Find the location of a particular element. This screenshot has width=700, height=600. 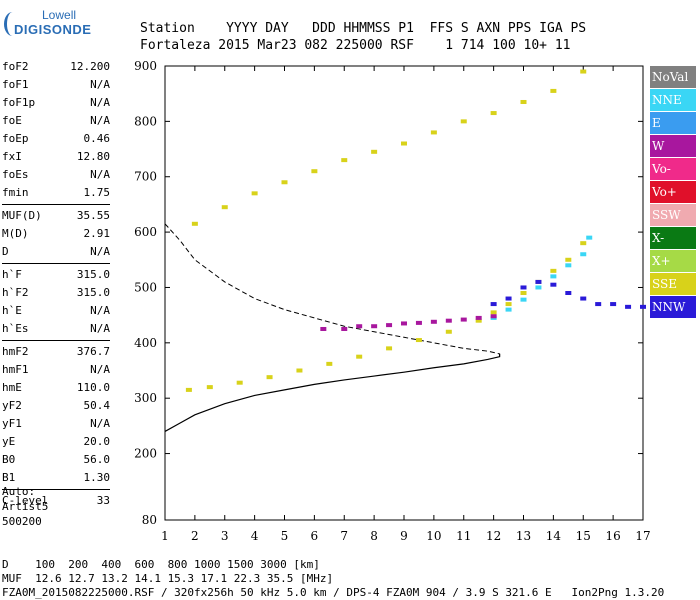

param-value: 1.30 is located at coordinates (97, 477).